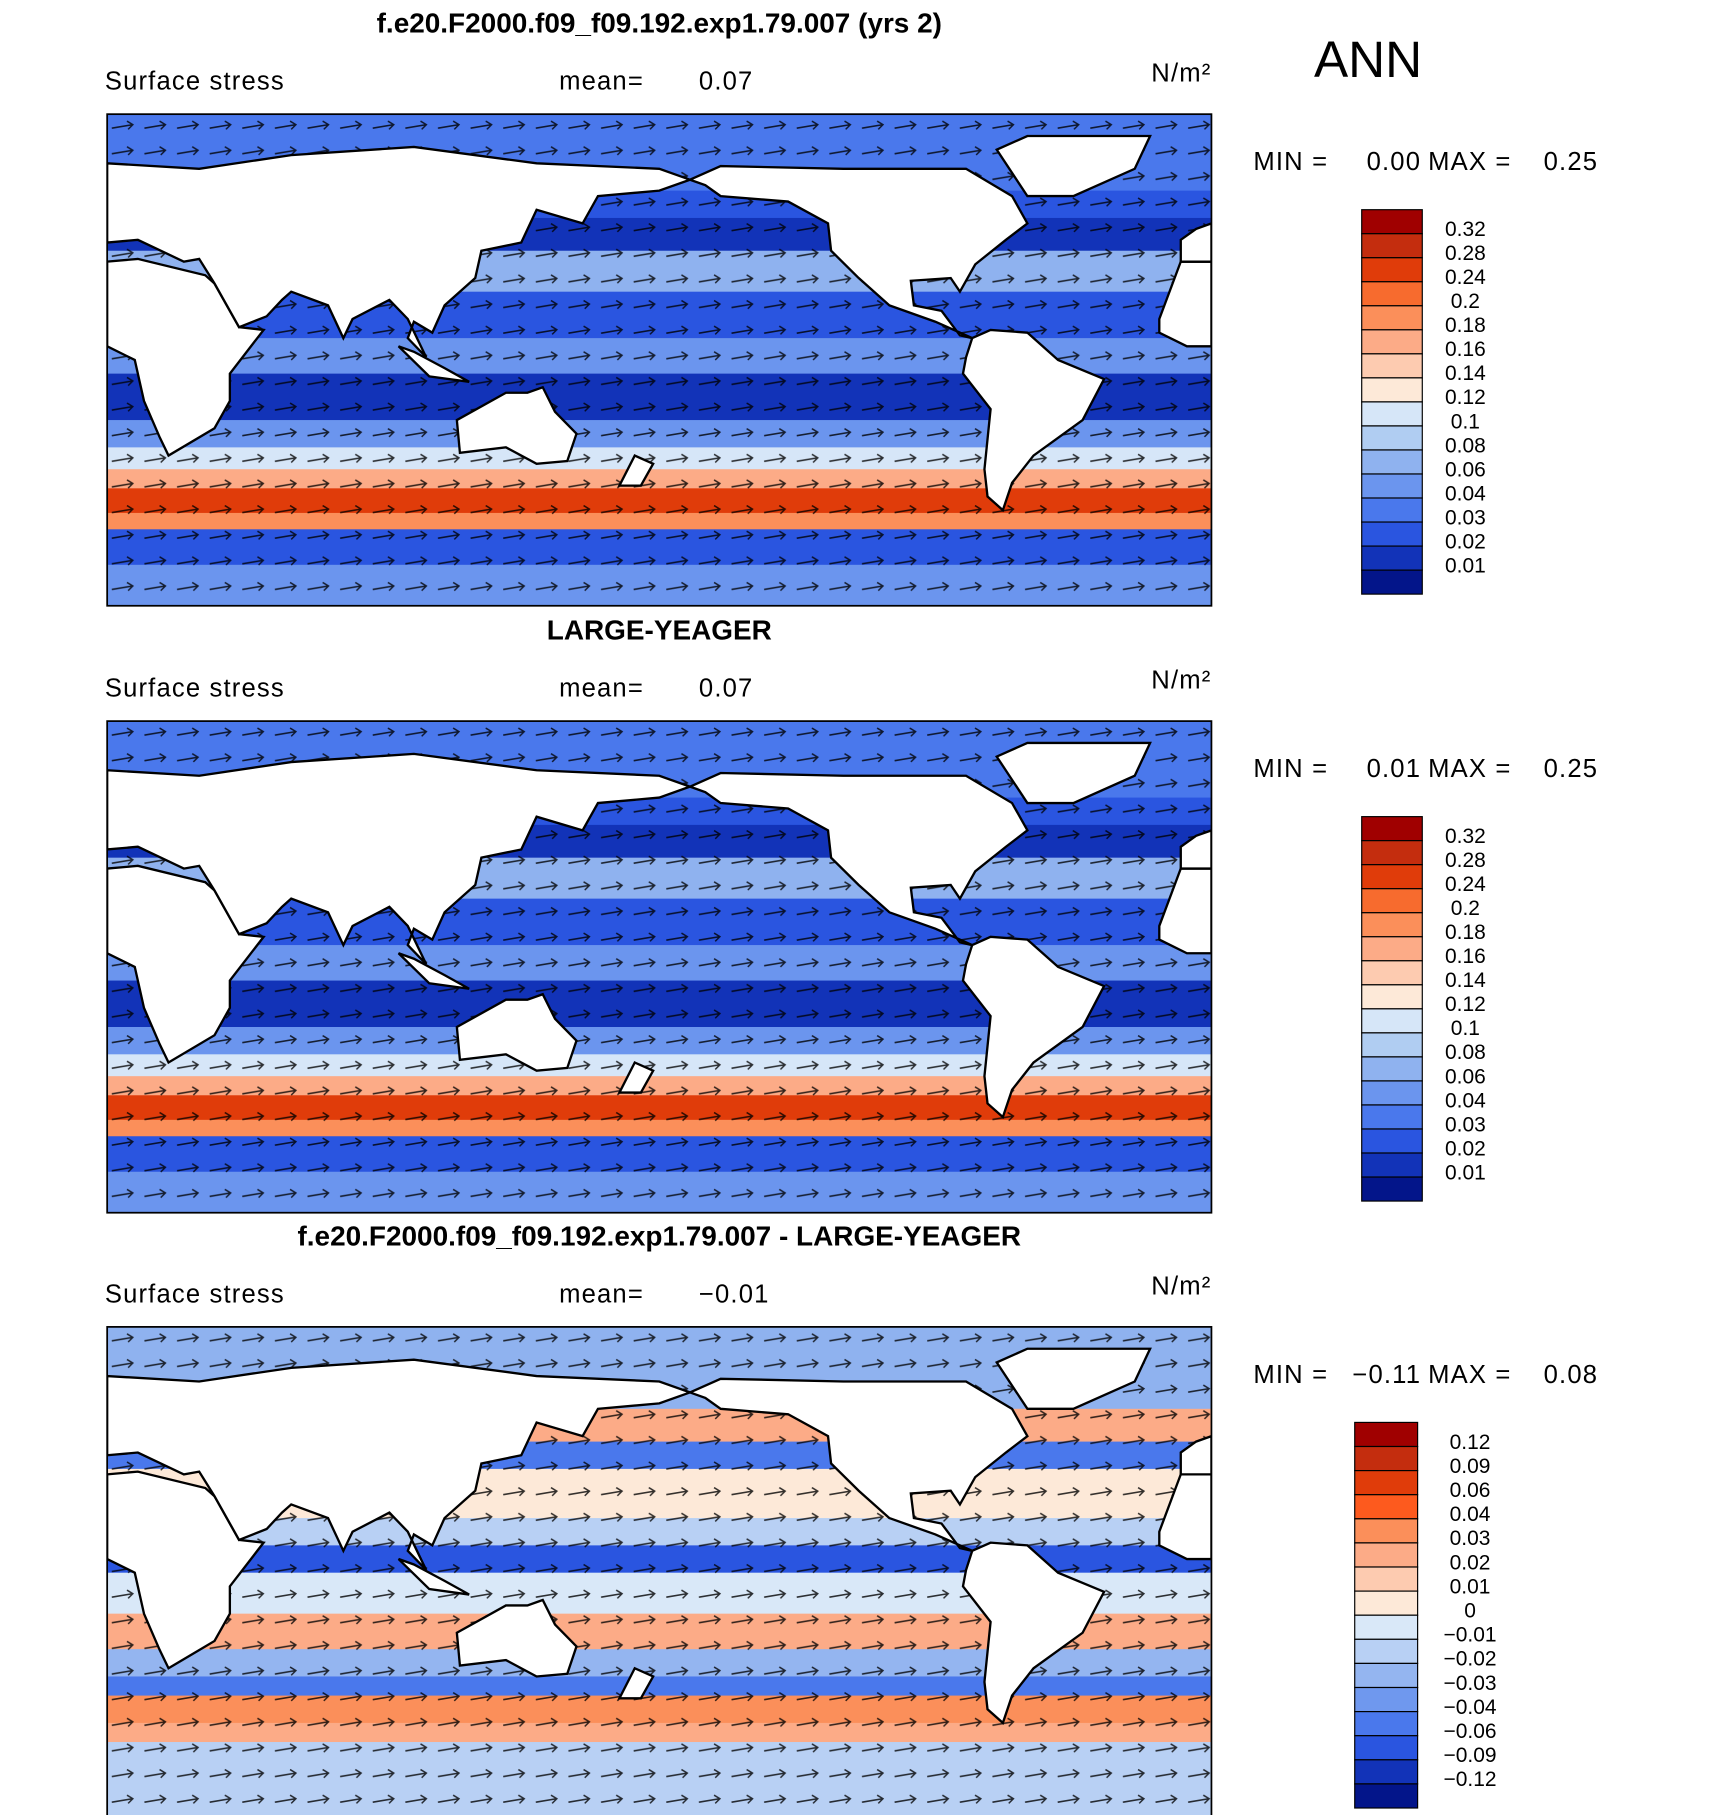  What do you see at coordinates (1470, 1755) in the screenshot?
I see `colorbar-label: −0.09` at bounding box center [1470, 1755].